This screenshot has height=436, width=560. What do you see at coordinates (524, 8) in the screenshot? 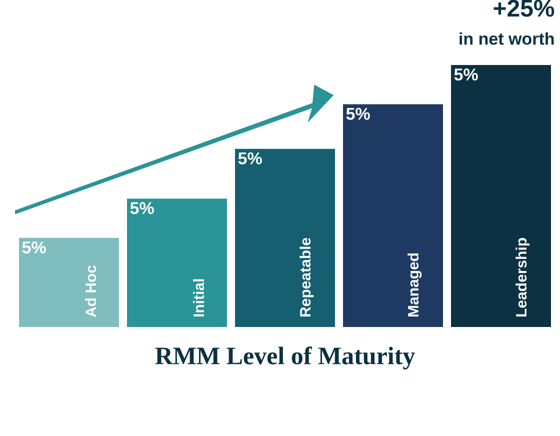
I see `text: +25%` at bounding box center [524, 8].